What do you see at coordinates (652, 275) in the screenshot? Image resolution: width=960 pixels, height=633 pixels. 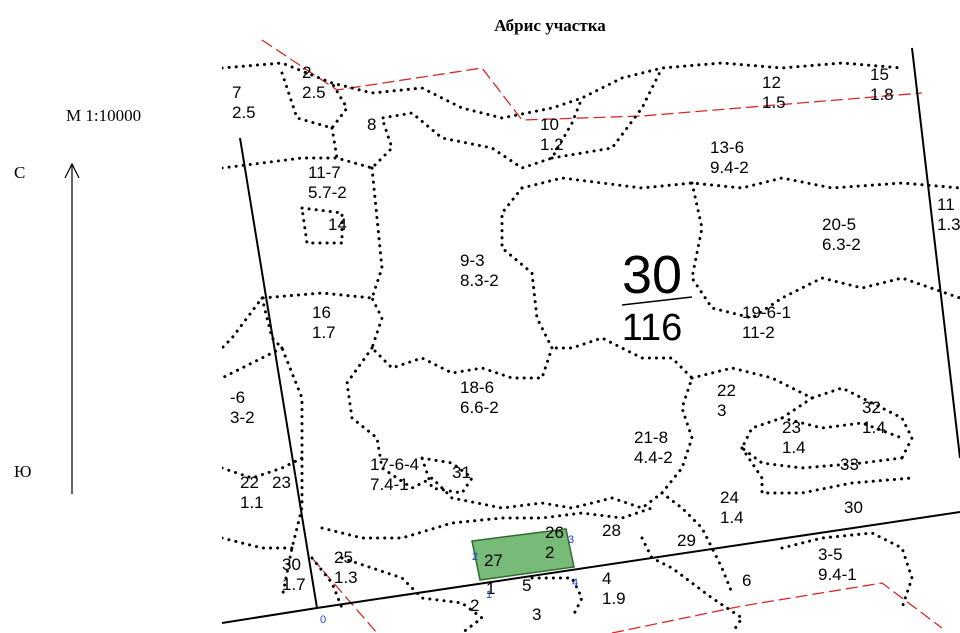 I see `quarter-number: 30` at bounding box center [652, 275].